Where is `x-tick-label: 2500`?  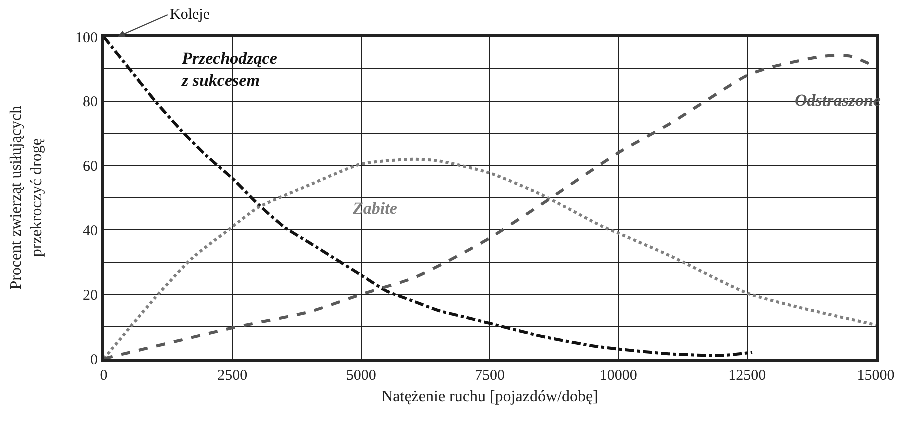
x-tick-label: 2500 is located at coordinates (233, 376).